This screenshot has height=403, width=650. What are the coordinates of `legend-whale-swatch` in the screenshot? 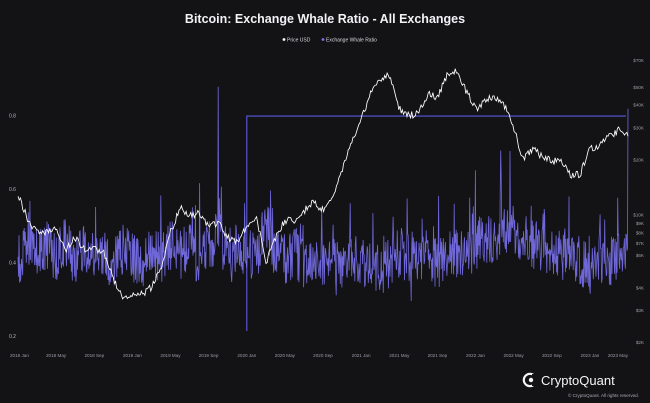 It's located at (323, 39).